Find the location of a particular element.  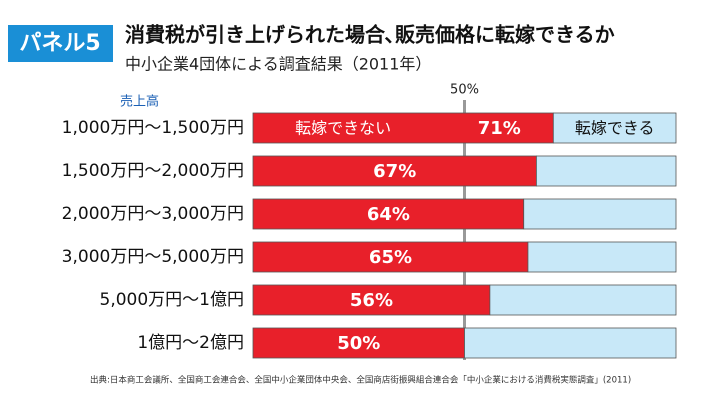

panel-badge is located at coordinates (60, 43).